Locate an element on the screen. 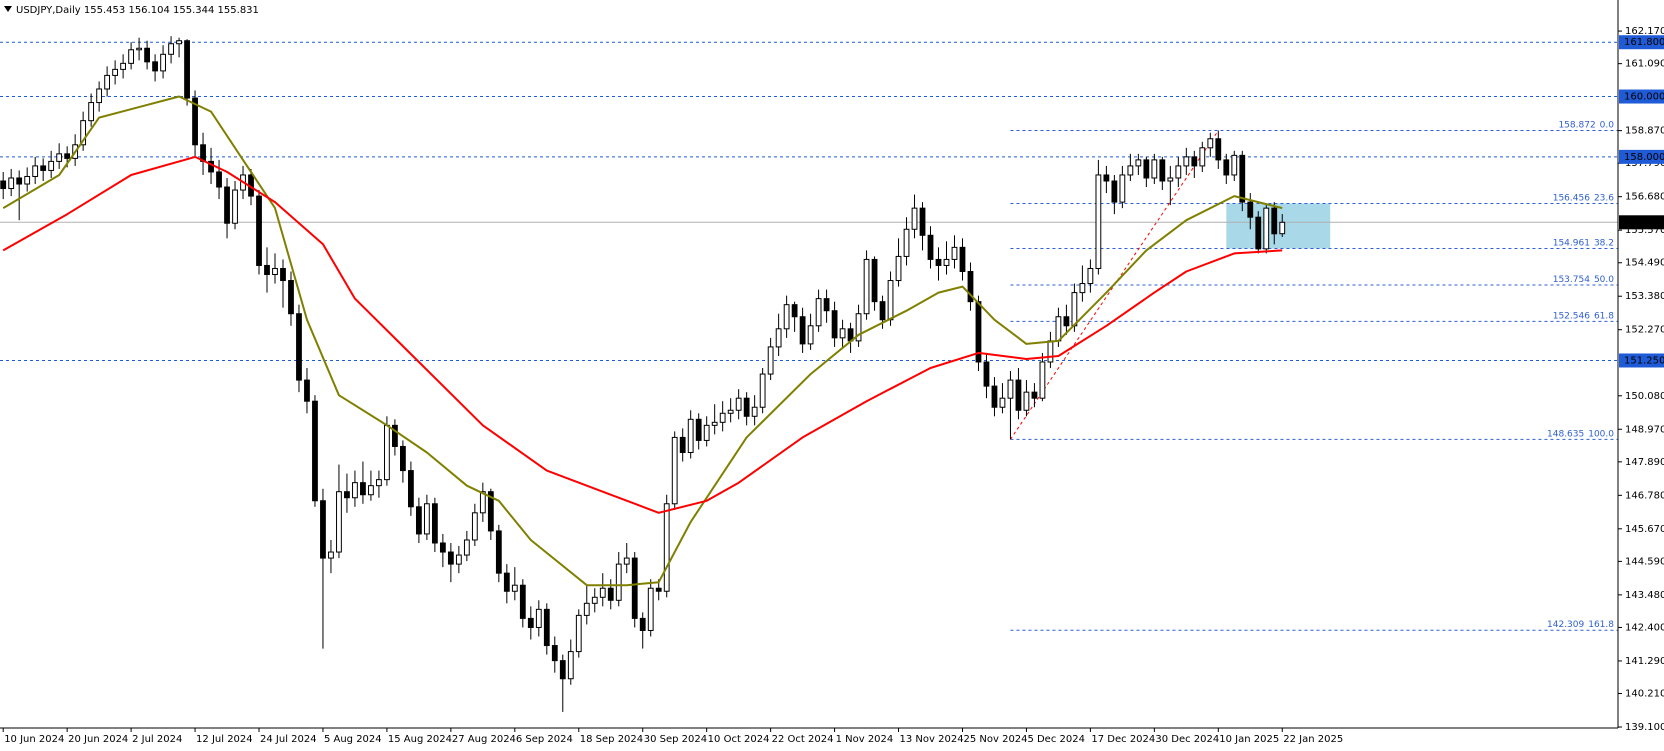 The height and width of the screenshot is (751, 1664). y-tick-label: 139.100 is located at coordinates (1644, 727).